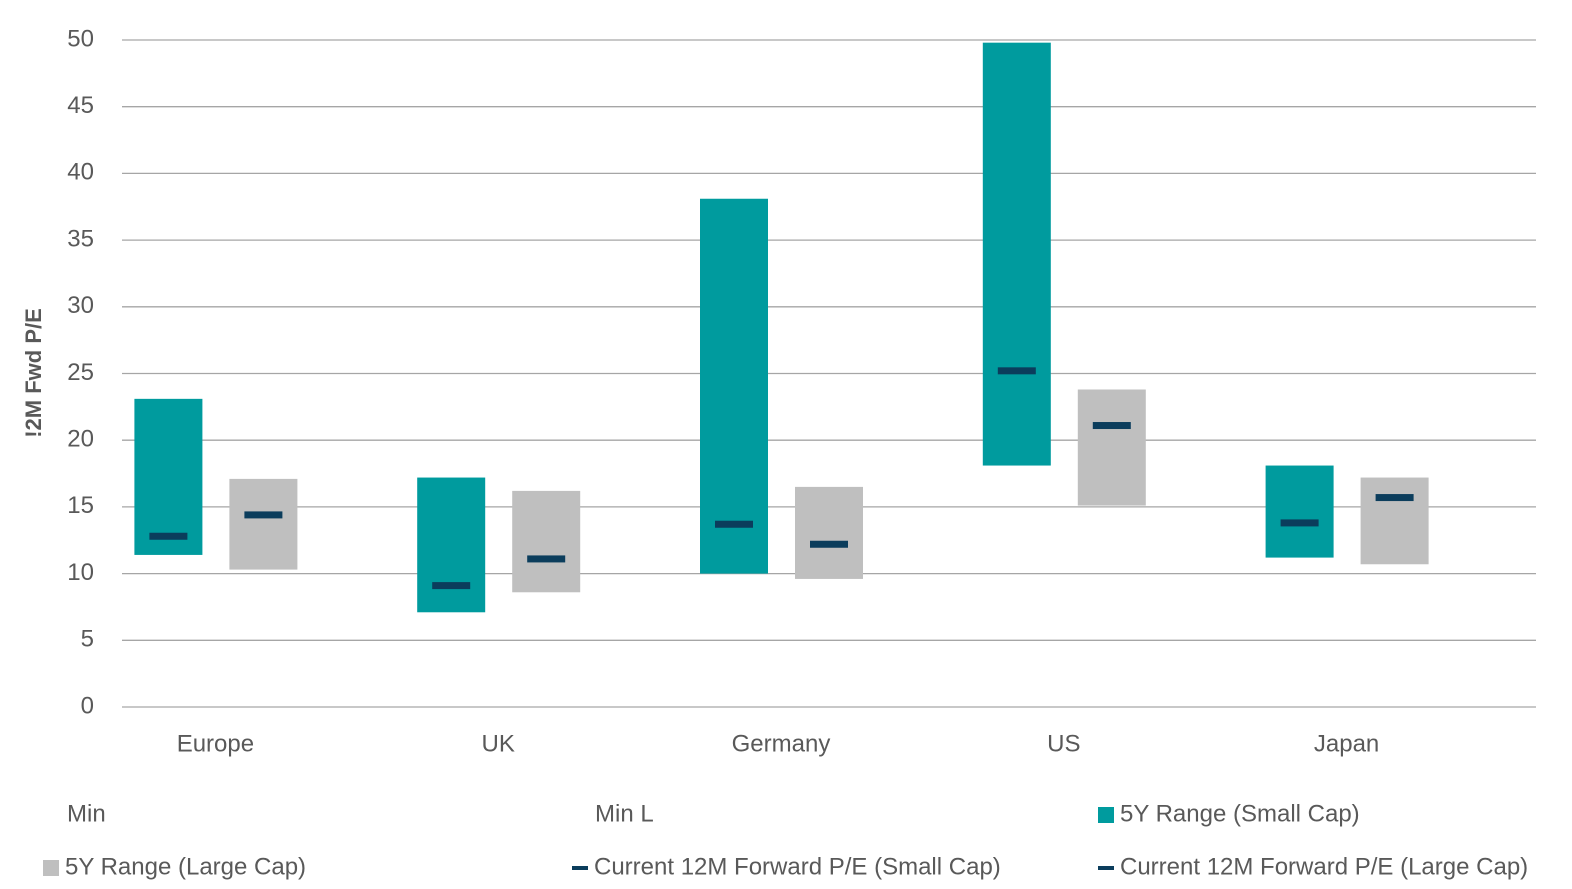  Describe the element at coordinates (781, 743) in the screenshot. I see `x-tick-label: Germany` at that location.